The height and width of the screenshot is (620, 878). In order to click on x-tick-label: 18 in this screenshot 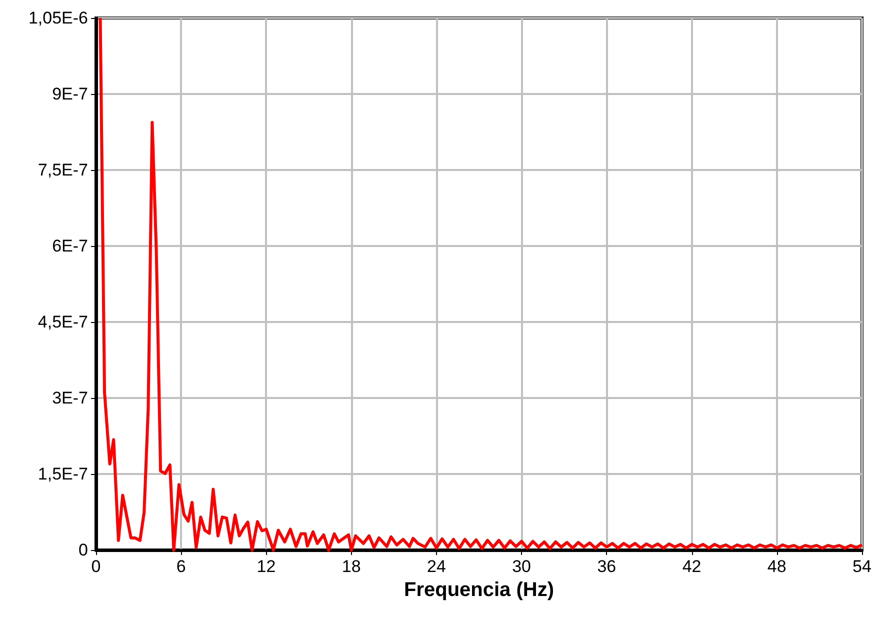, I will do `click(351, 566)`.